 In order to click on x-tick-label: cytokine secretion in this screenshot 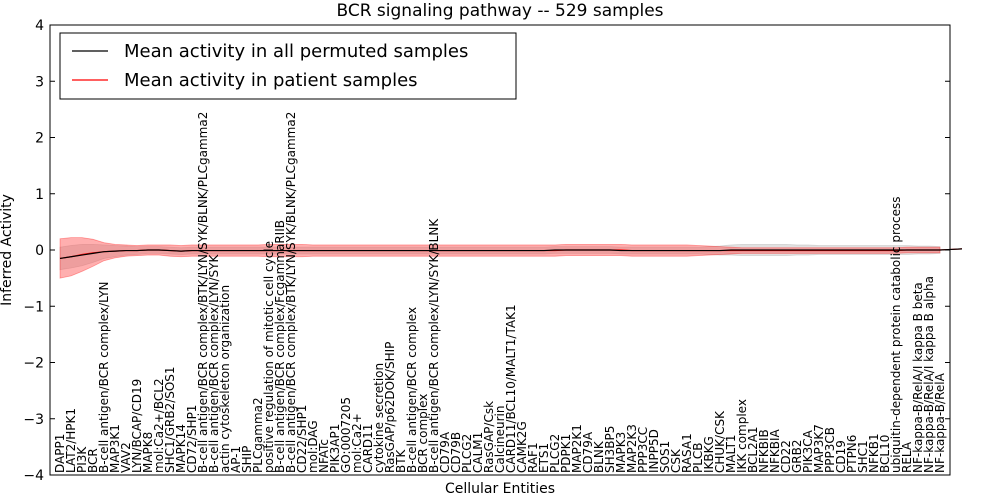, I will do `click(379, 418)`.